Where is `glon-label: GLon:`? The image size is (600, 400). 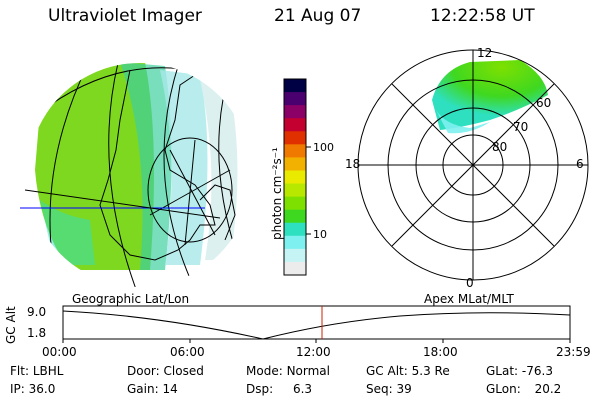
glon-label: GLon: is located at coordinates (503, 389).